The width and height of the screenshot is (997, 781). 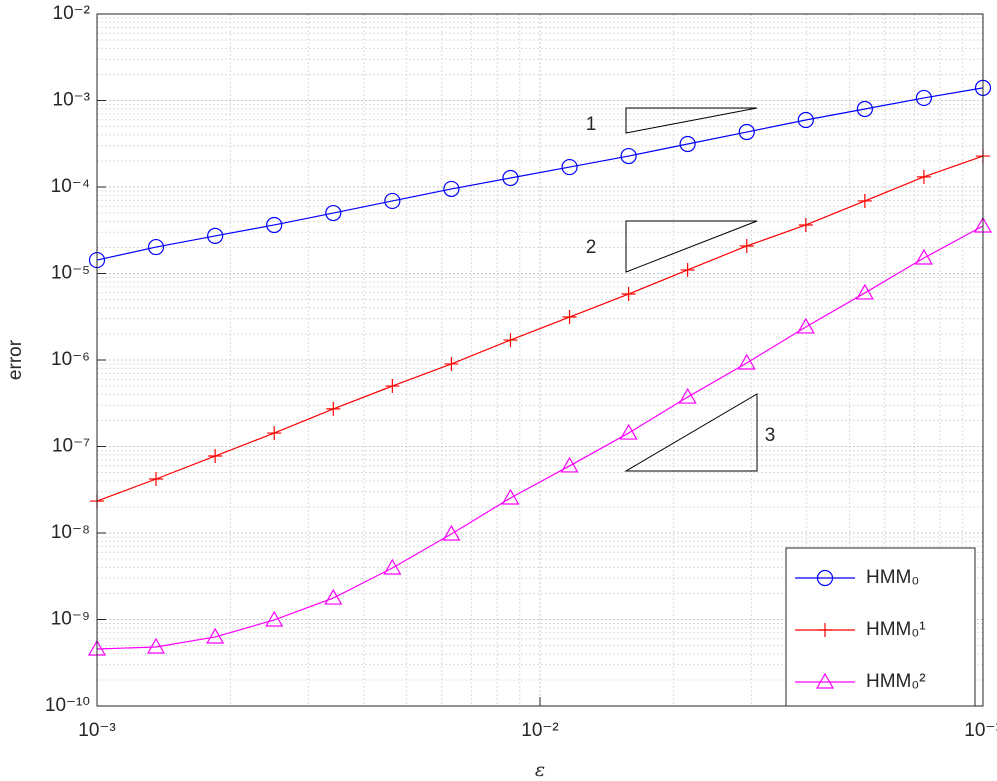 What do you see at coordinates (70, 619) in the screenshot?
I see `y-tick-label: 10⁻⁹` at bounding box center [70, 619].